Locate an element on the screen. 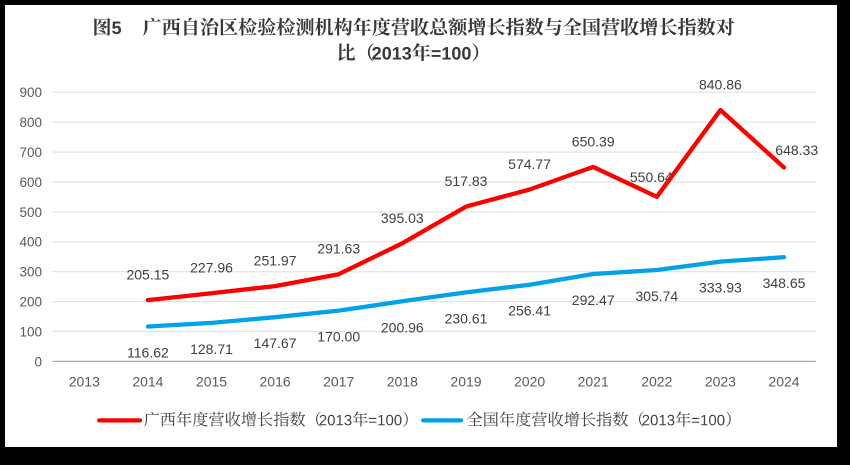  svg-text: 2016 is located at coordinates (275, 382).